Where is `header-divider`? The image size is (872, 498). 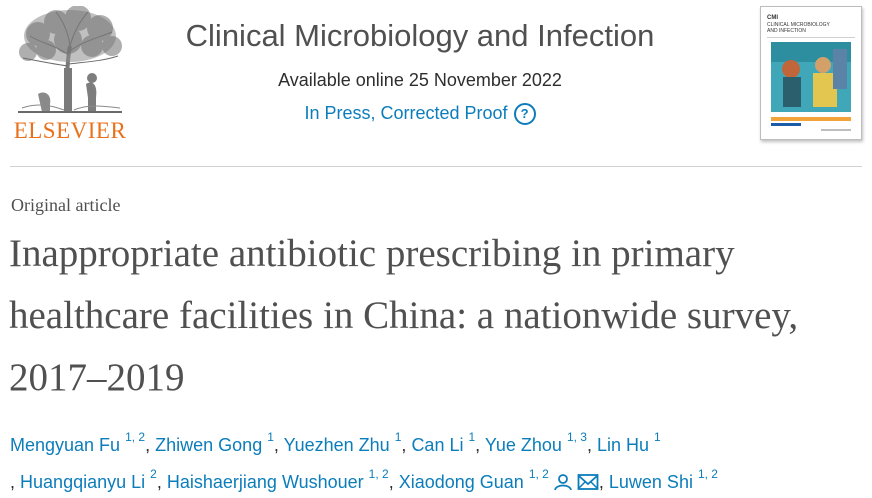 header-divider is located at coordinates (436, 166).